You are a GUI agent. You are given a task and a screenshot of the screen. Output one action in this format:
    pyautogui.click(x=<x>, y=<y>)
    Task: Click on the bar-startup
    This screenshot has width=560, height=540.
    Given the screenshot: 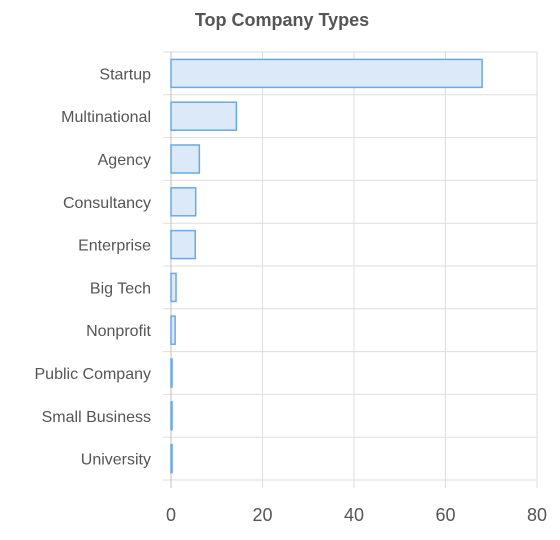 What is the action you would take?
    pyautogui.click(x=326, y=73)
    